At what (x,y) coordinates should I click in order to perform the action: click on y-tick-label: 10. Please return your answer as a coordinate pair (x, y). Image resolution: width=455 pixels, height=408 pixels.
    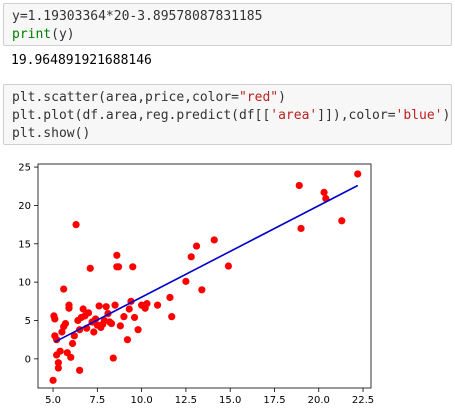
    Looking at the image, I should click on (24, 283).